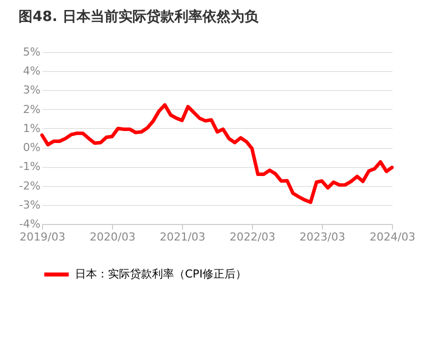 This screenshot has width=435, height=350. What do you see at coordinates (31, 71) in the screenshot?
I see `y-tick-label: 4%` at bounding box center [31, 71].